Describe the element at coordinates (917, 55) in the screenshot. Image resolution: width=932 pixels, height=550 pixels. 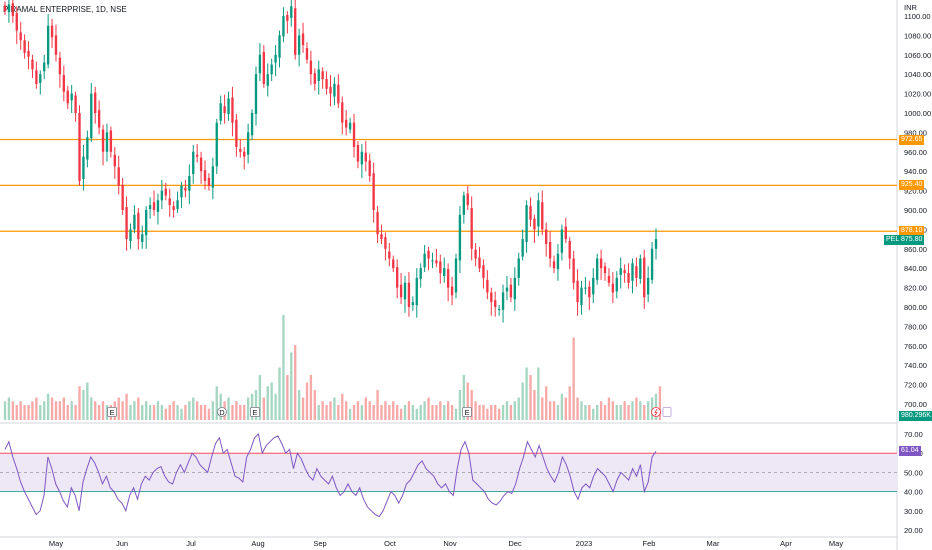
I see `price-tick-label: 1060.00` at that location.